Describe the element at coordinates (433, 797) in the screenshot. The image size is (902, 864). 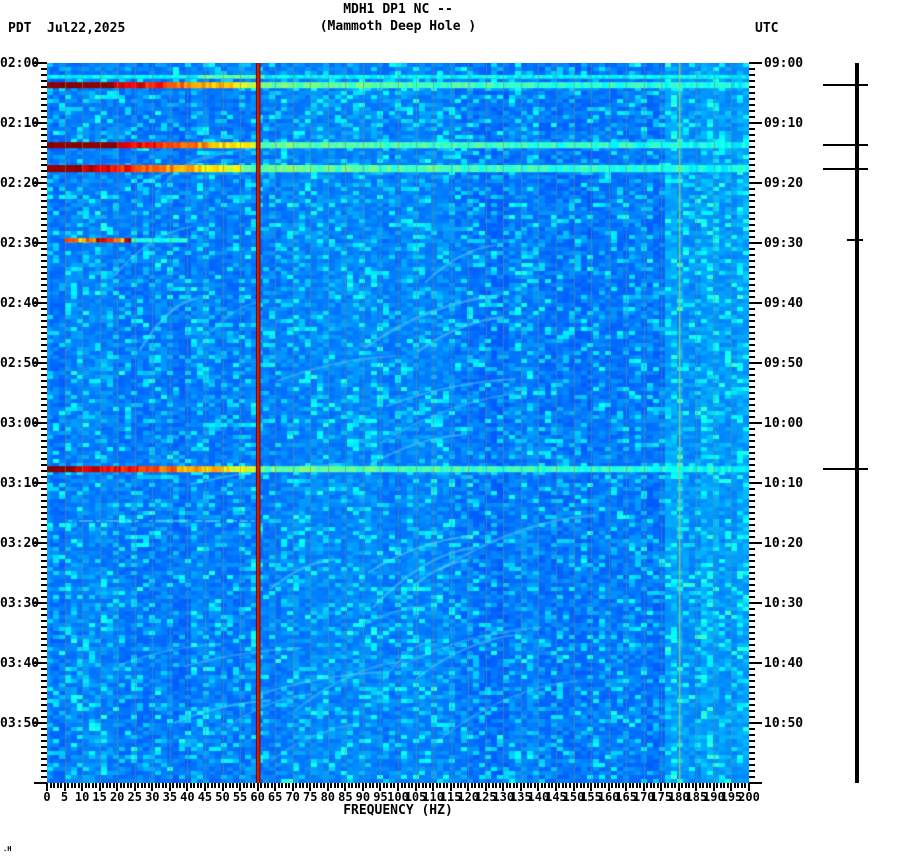
I see `freq-tick-label: 110` at that location.